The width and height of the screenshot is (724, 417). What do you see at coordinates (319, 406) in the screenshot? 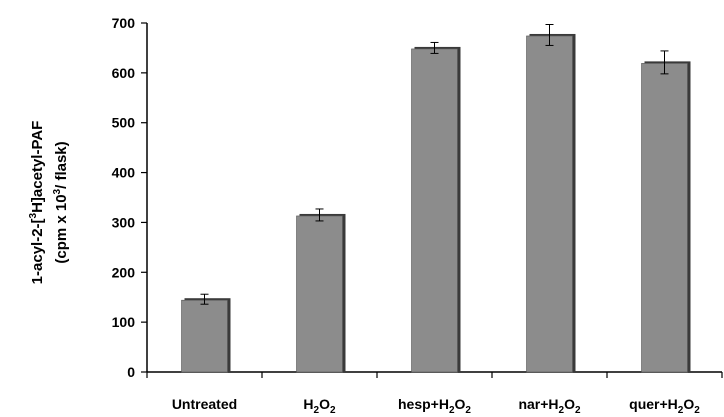
I see `x-tick-label: H2O2` at bounding box center [319, 406].